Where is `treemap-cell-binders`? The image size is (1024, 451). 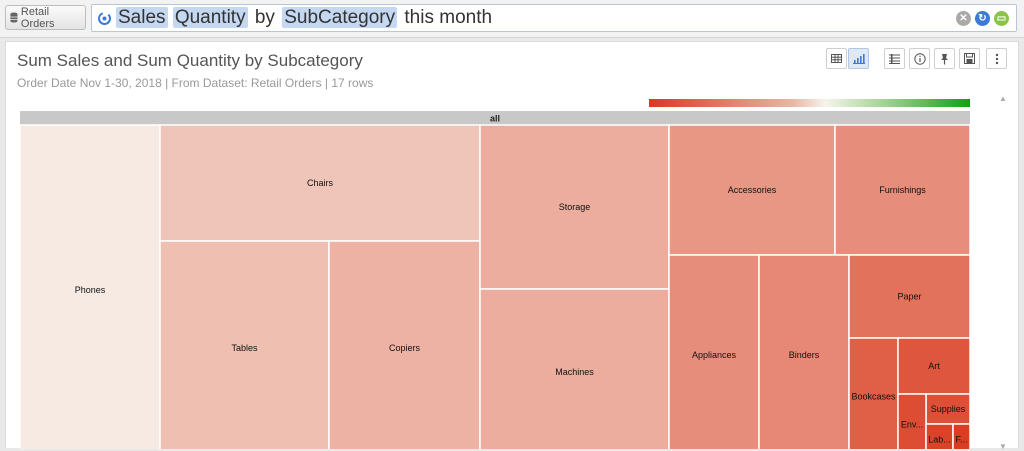
treemap-cell-binders is located at coordinates (804, 351).